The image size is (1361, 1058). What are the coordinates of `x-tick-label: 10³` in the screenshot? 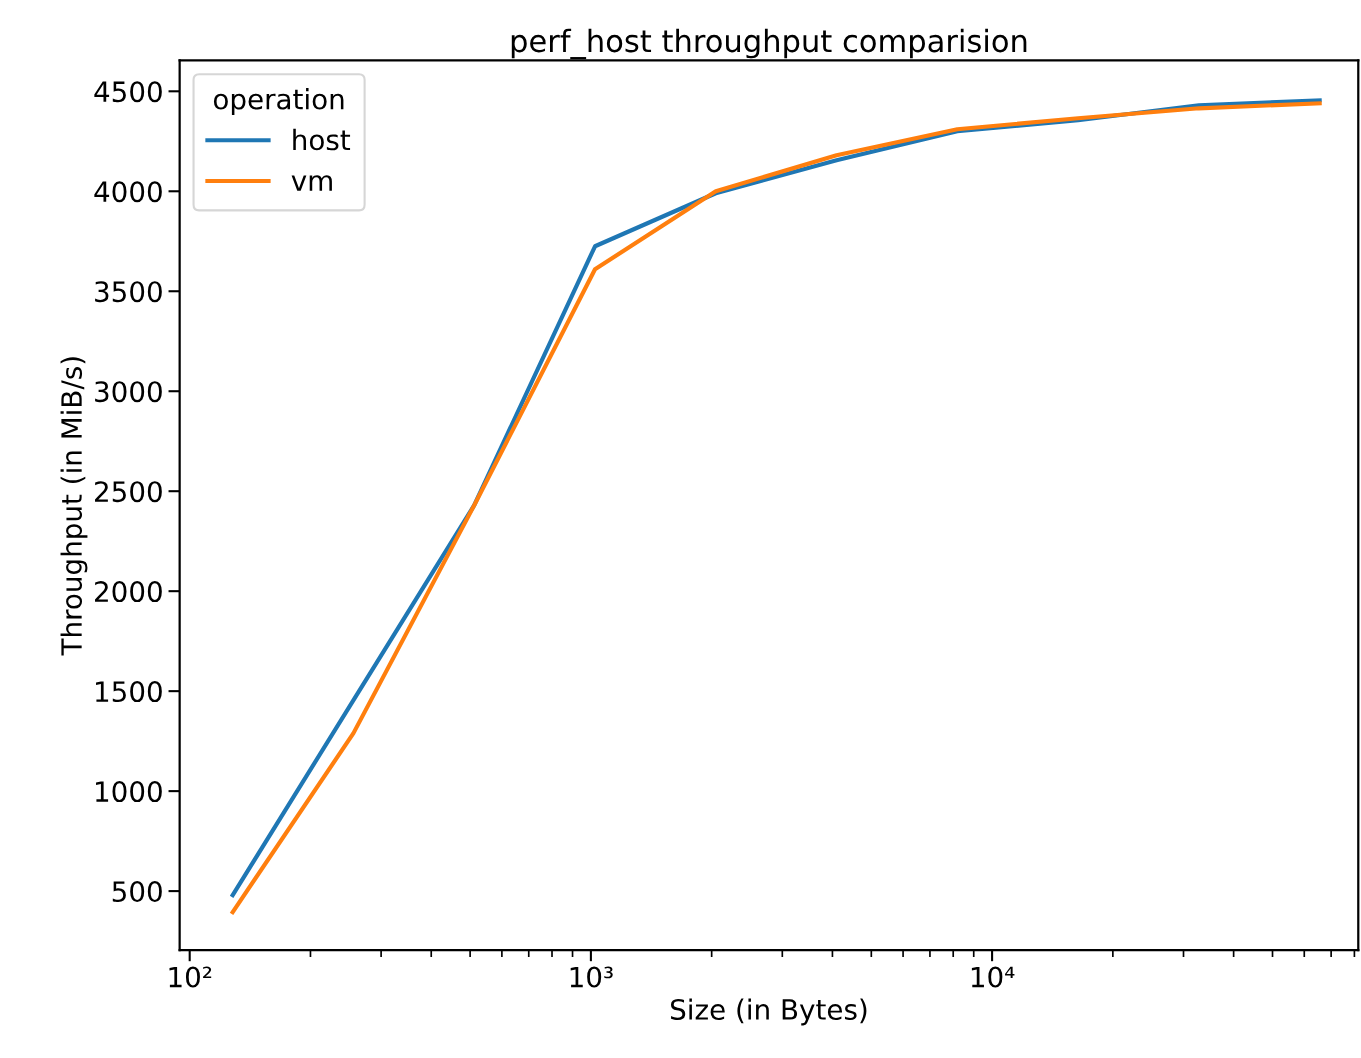 It's located at (591, 977).